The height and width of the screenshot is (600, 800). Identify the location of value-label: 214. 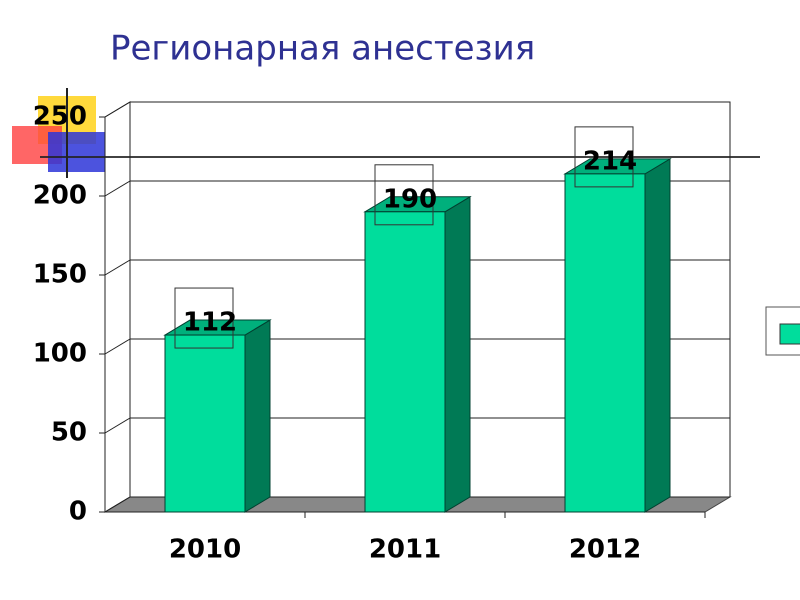
(610, 161).